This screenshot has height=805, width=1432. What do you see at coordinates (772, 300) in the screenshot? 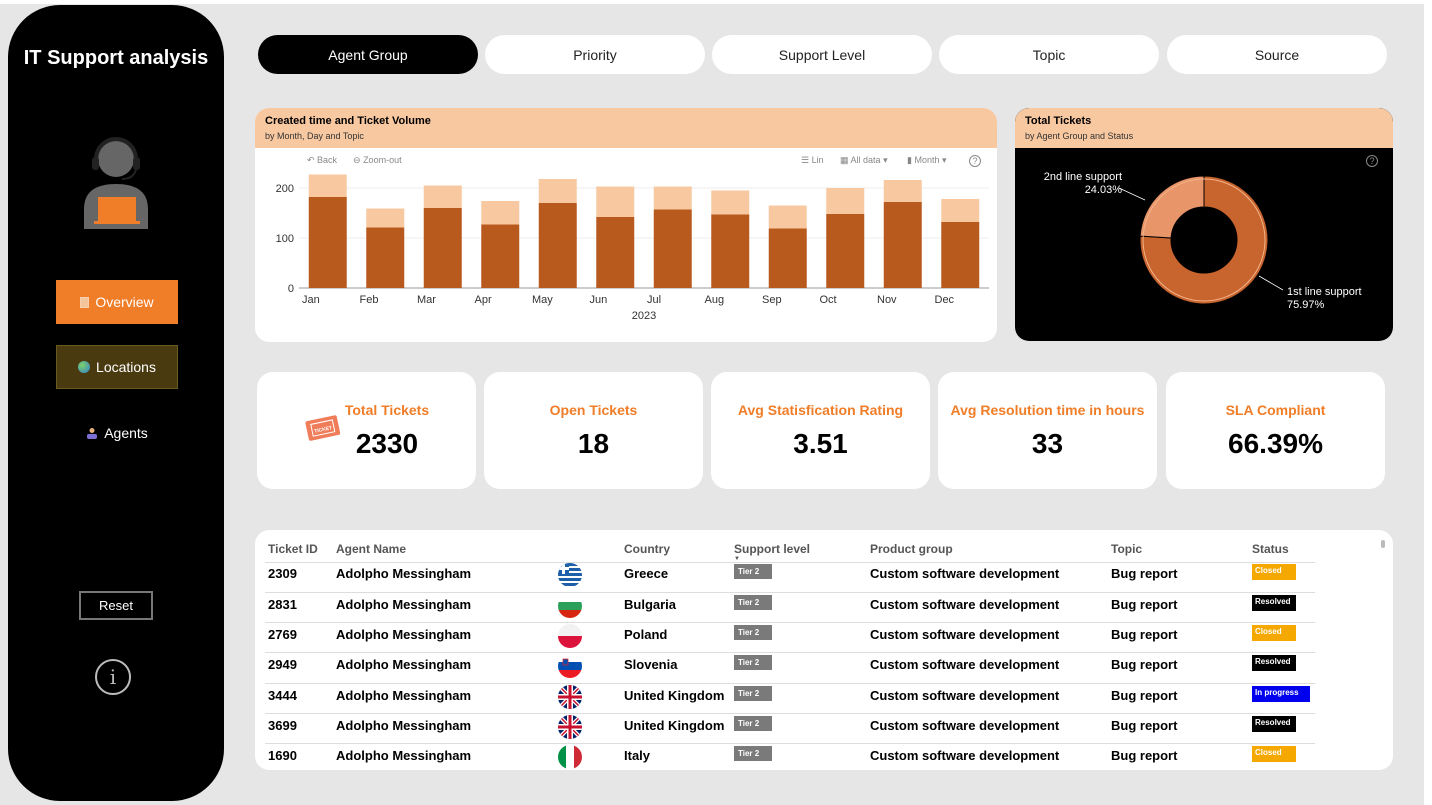
I see `x-tick-label: Sep` at bounding box center [772, 300].